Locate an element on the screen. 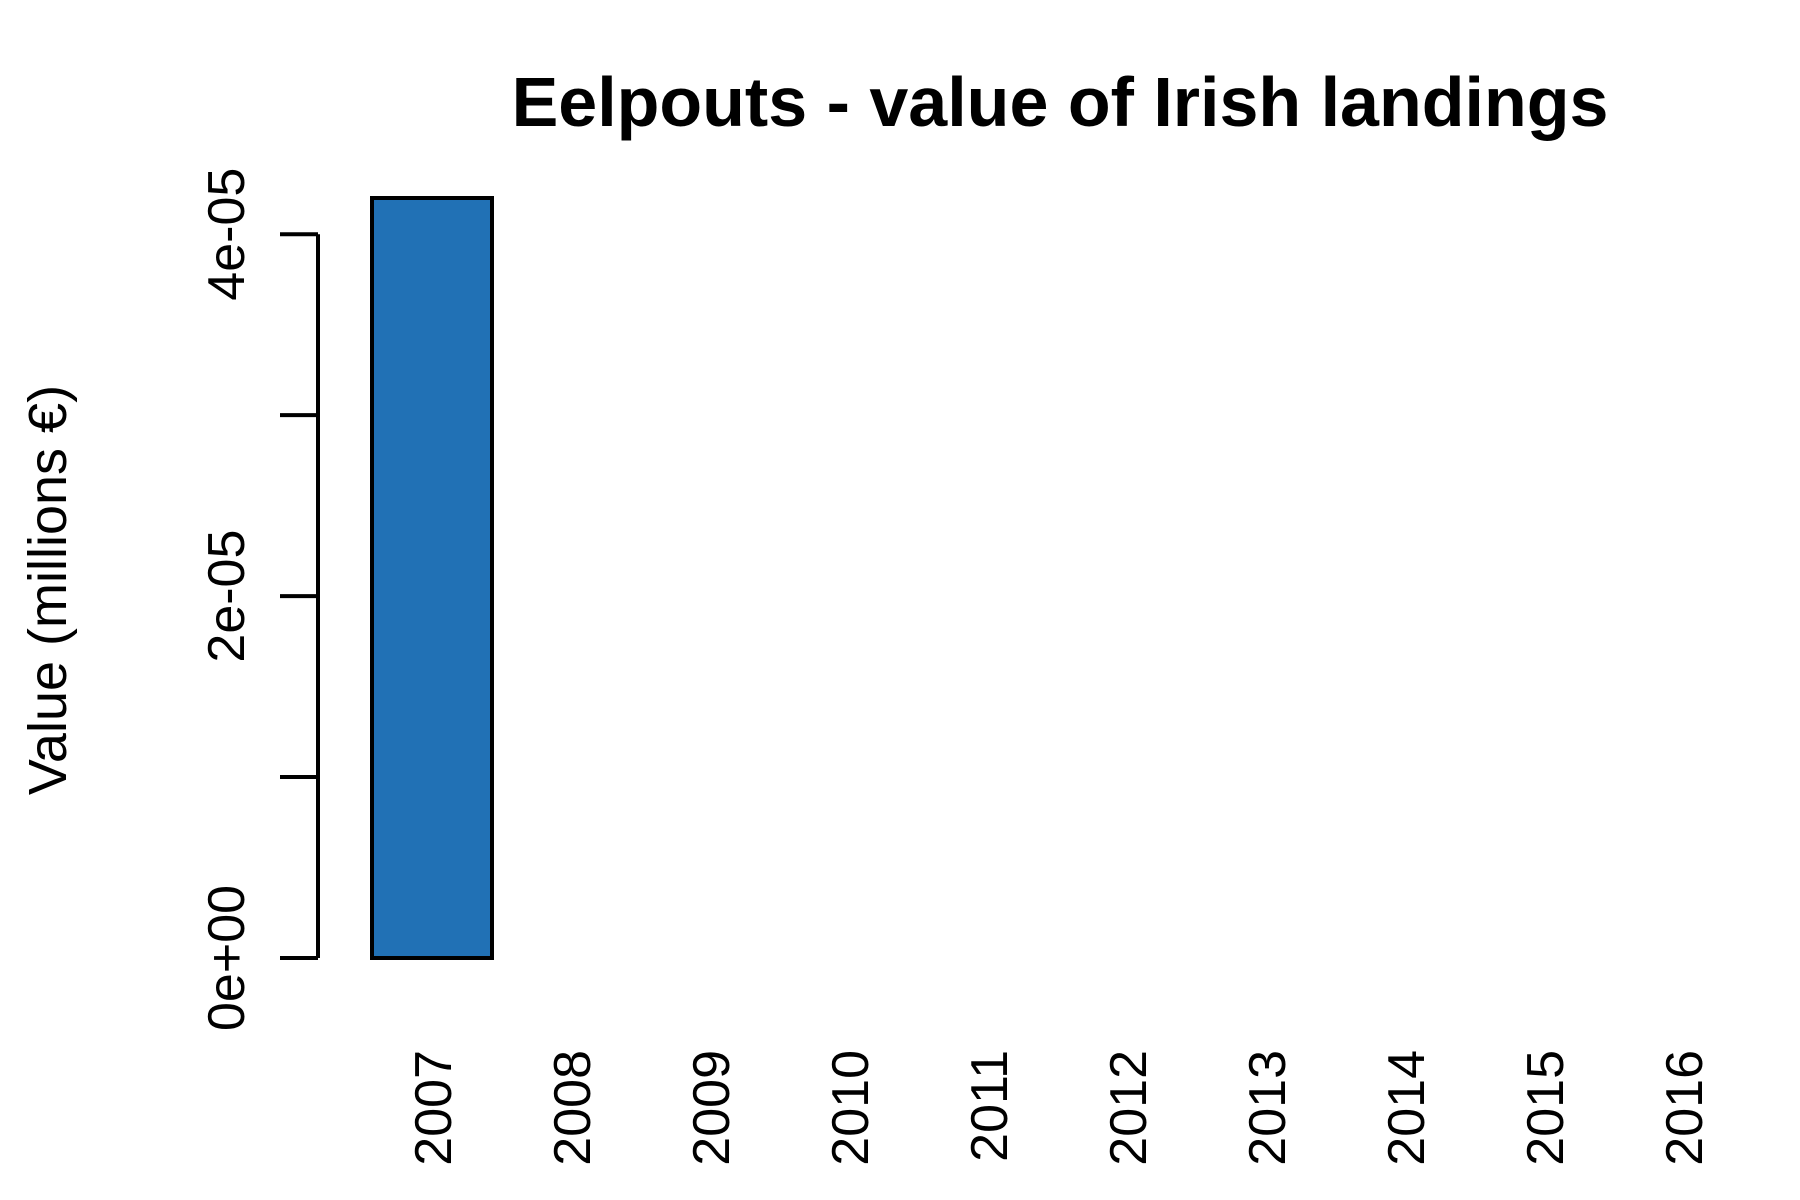 The height and width of the screenshot is (1200, 1800). x-tick-label-2011: 2011 is located at coordinates (990, 1106).